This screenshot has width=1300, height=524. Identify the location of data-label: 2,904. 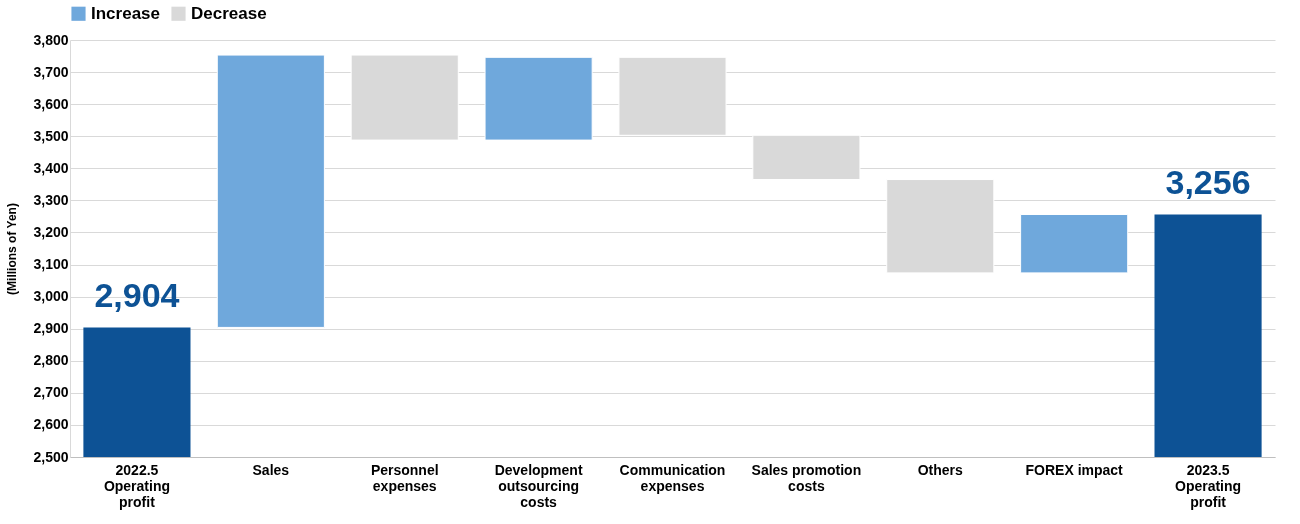
(137, 295).